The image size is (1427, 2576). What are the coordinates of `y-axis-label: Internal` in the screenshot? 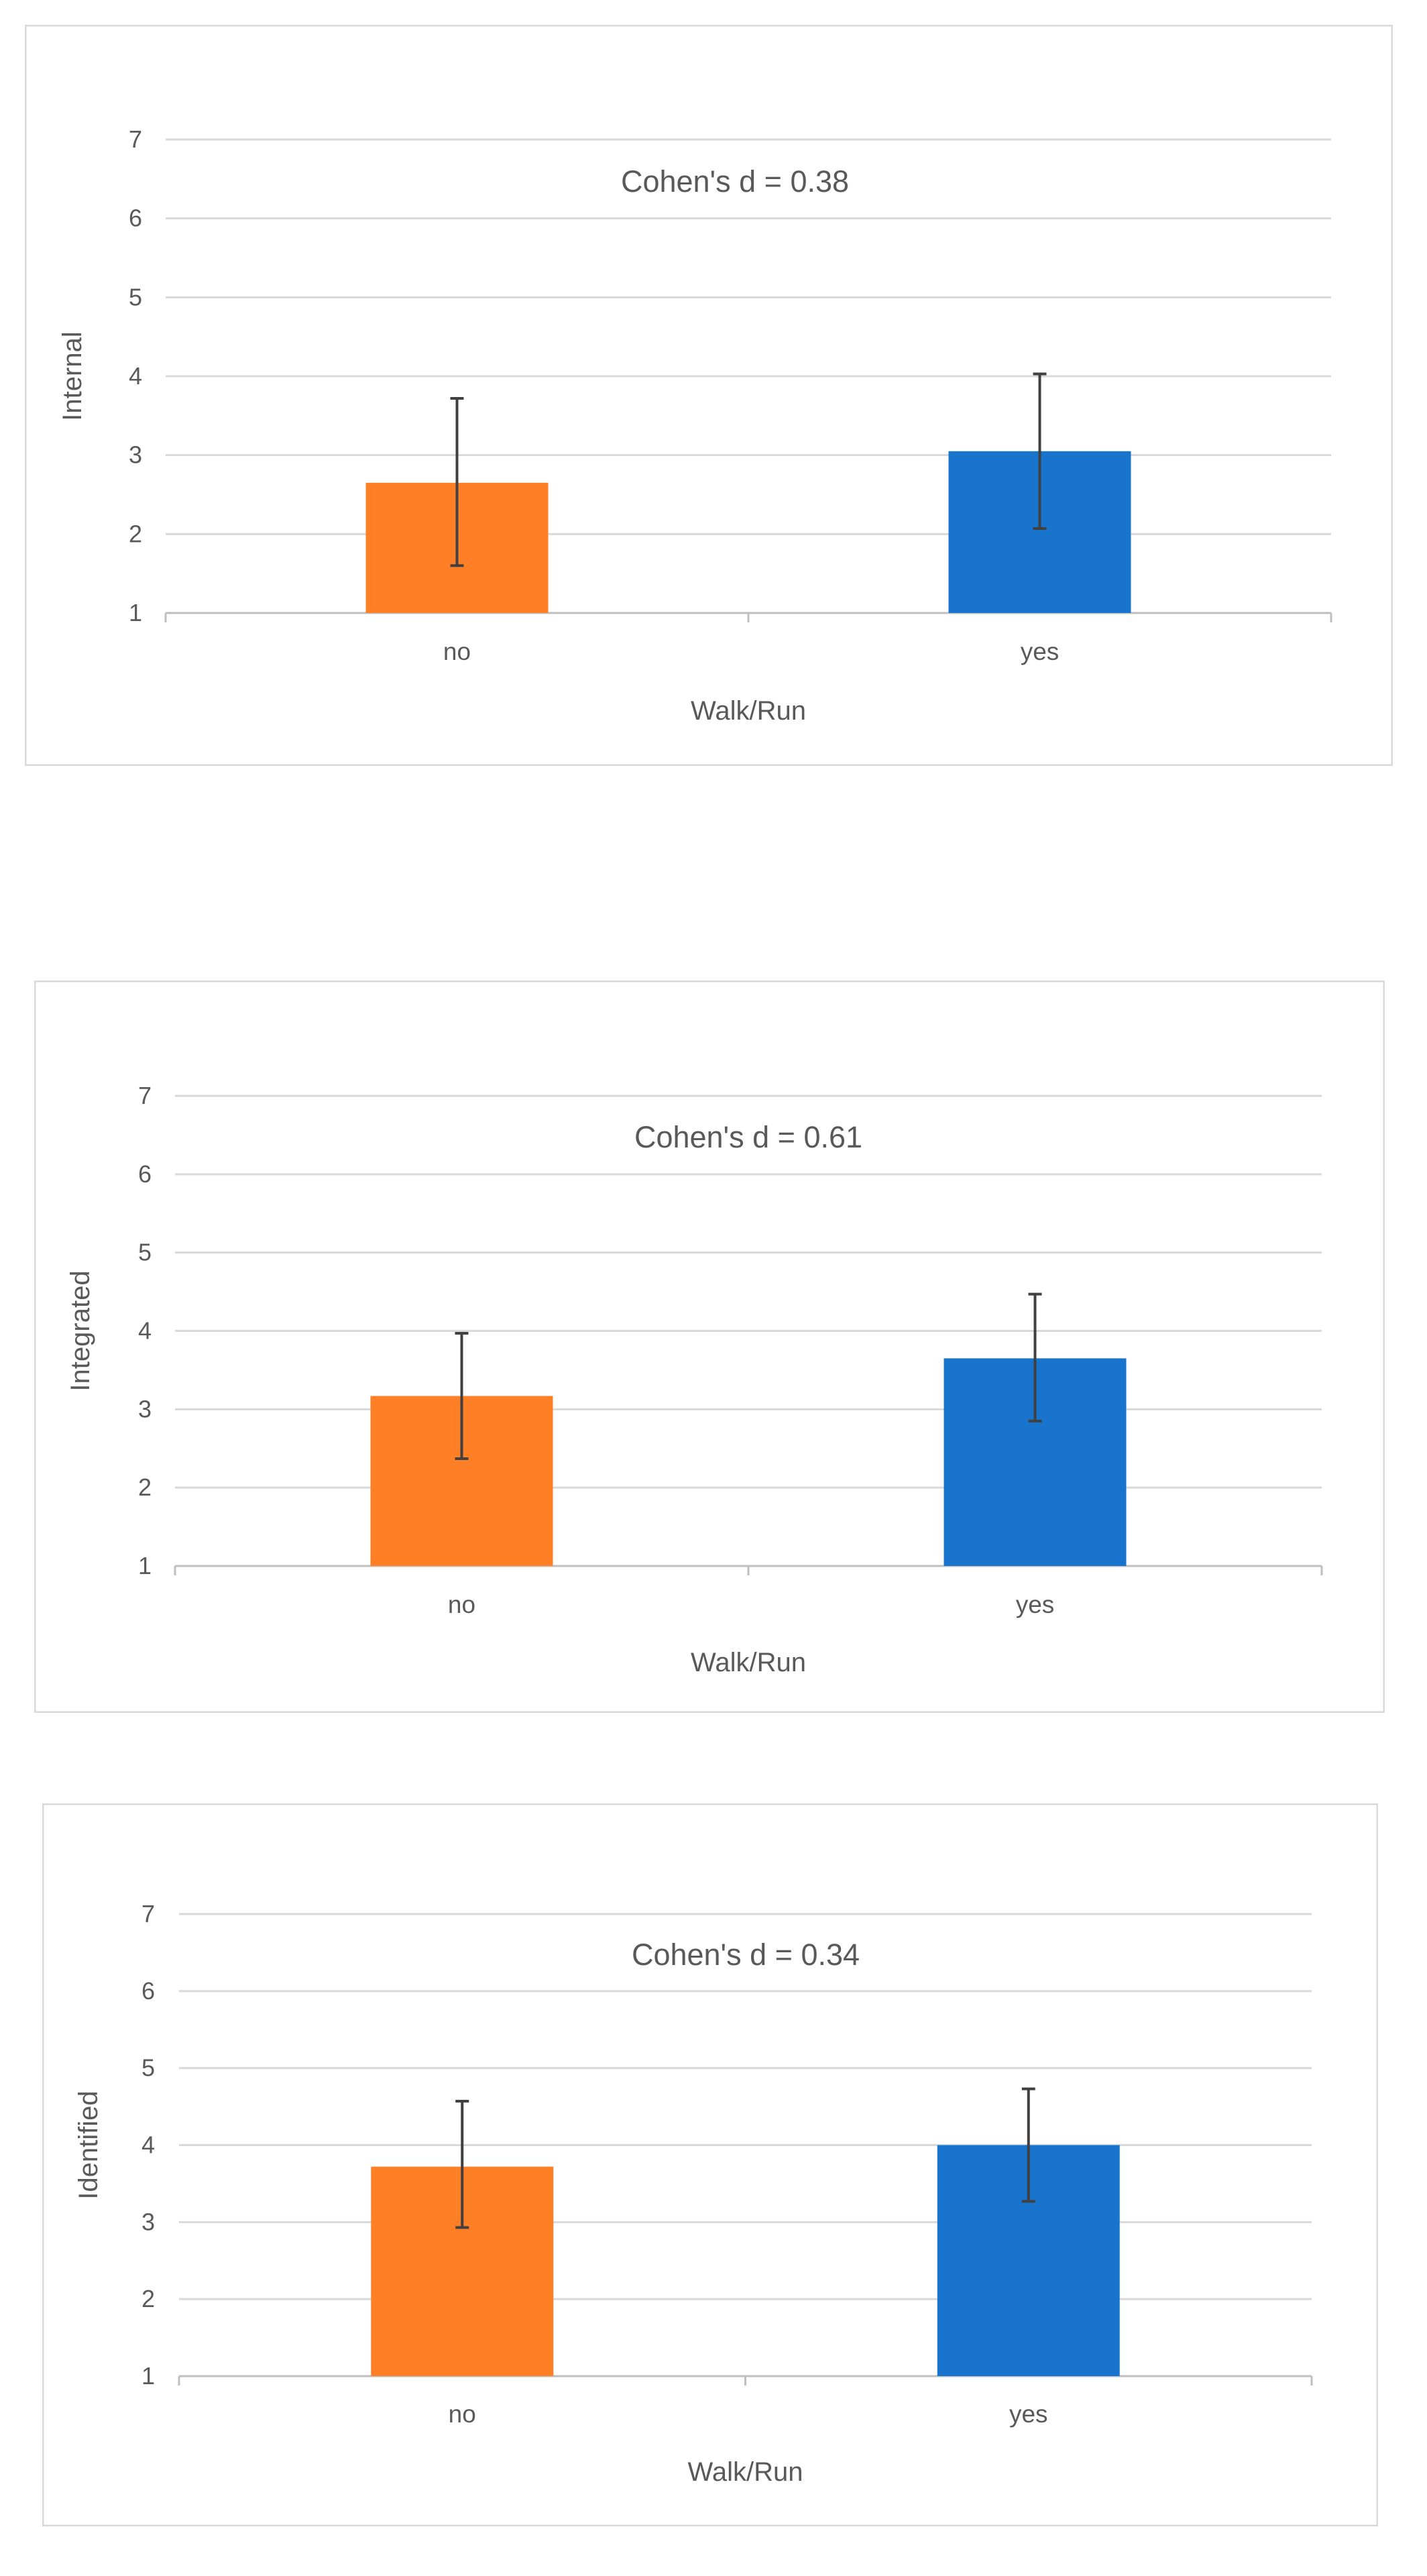 It's located at (72, 376).